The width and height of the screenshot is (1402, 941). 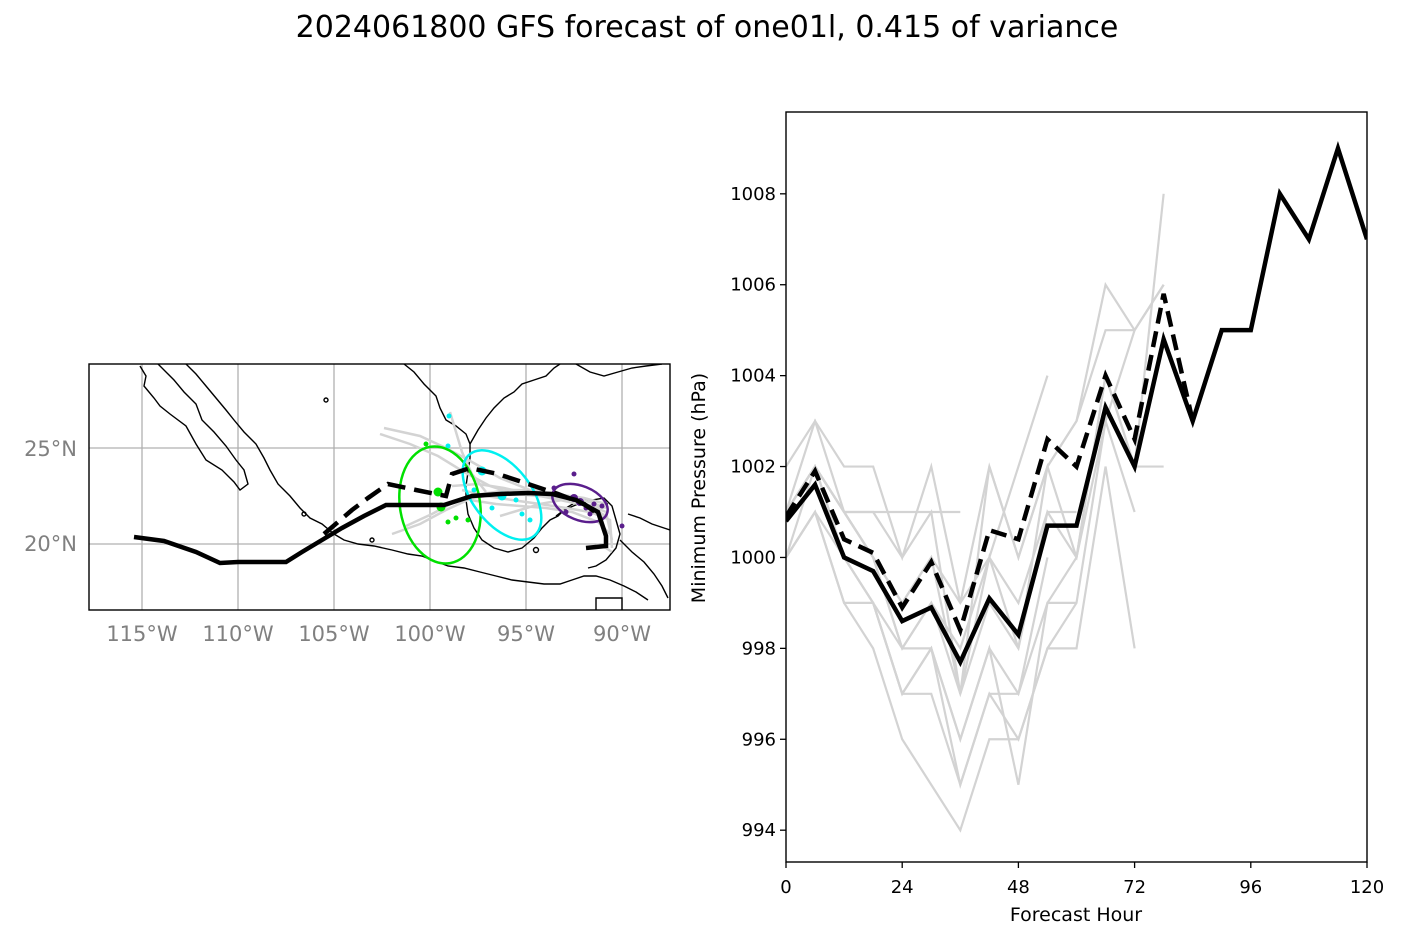 What do you see at coordinates (753, 285) in the screenshot?
I see `y-tick-label: 1006` at bounding box center [753, 285].